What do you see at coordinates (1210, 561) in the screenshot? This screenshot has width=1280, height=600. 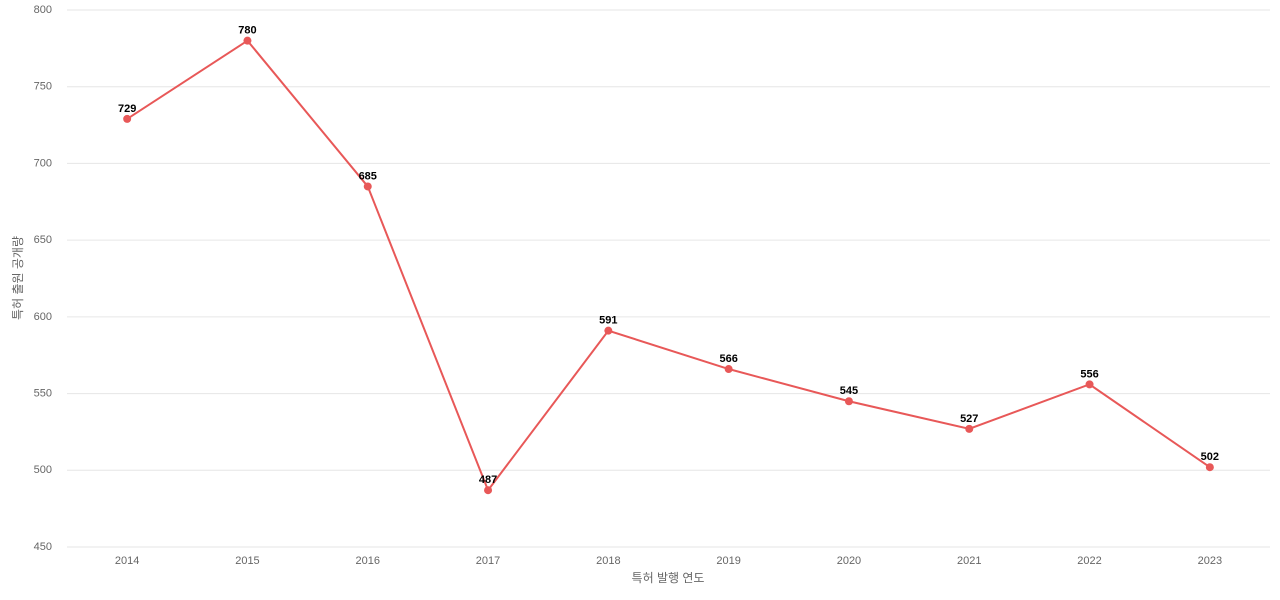 I see `x-tick-label: 2023` at bounding box center [1210, 561].